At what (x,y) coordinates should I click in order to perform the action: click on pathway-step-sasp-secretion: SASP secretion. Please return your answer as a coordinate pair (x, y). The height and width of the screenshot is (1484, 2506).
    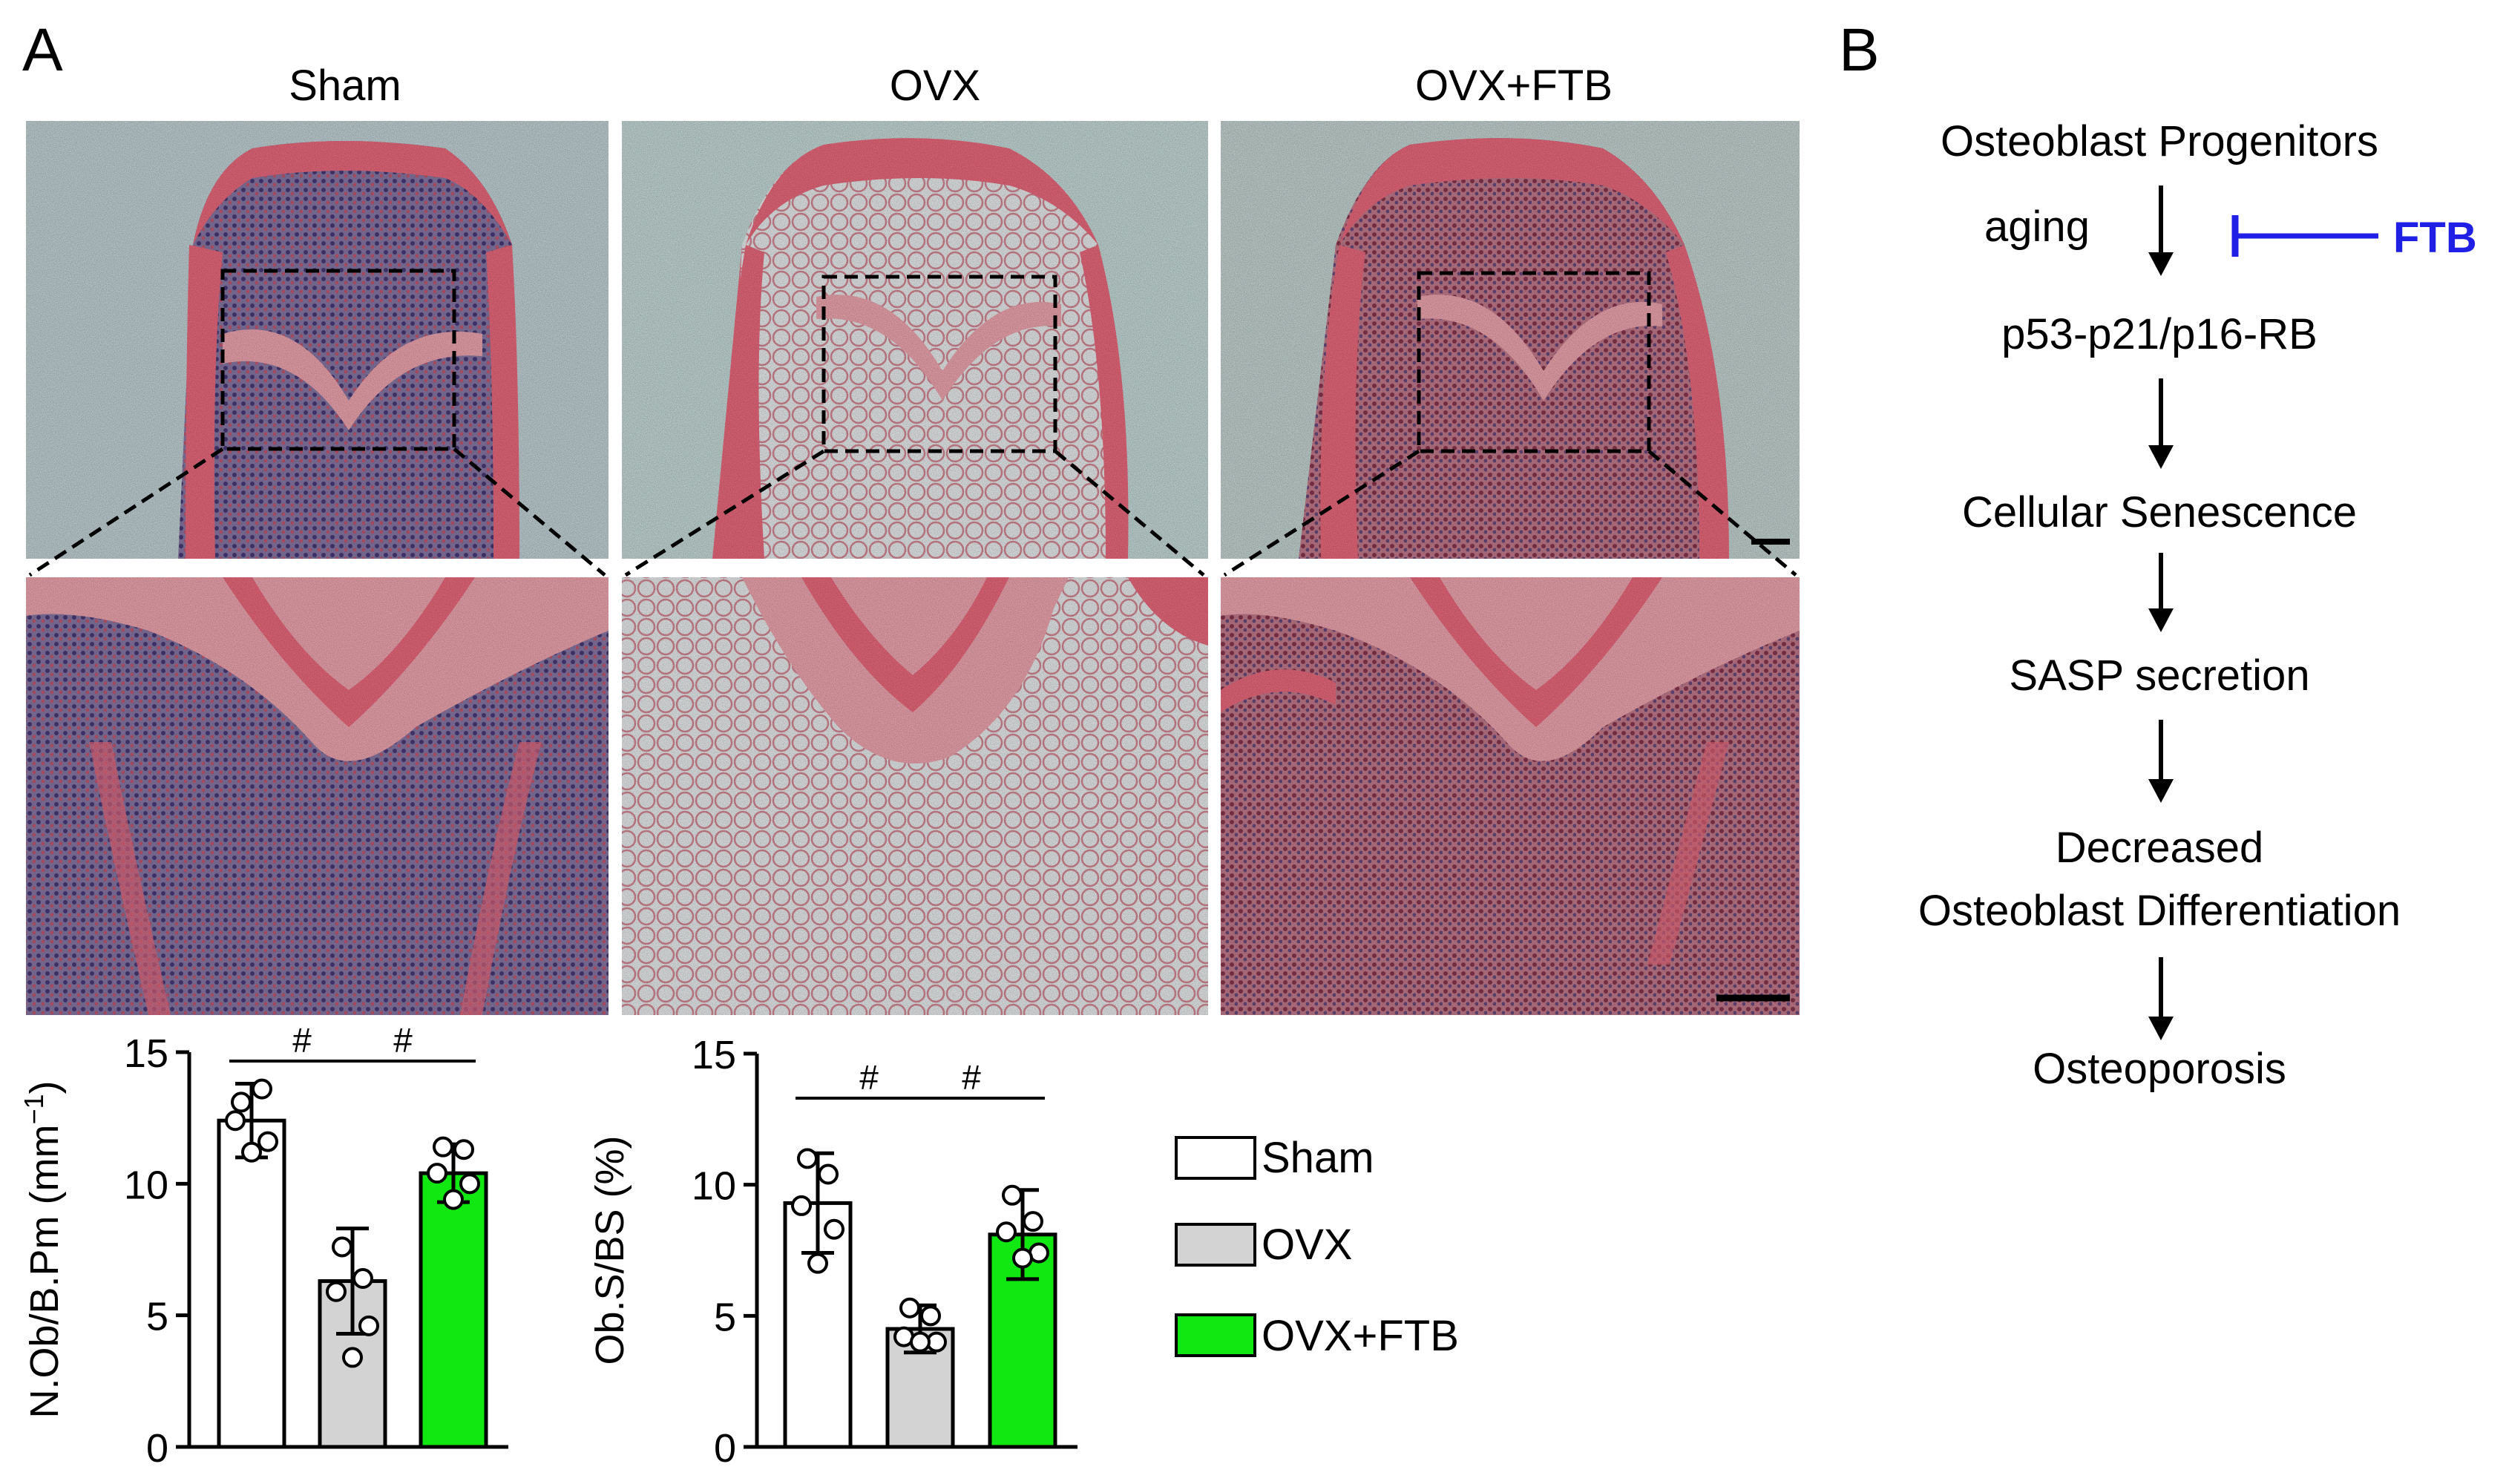
    Looking at the image, I should click on (2159, 675).